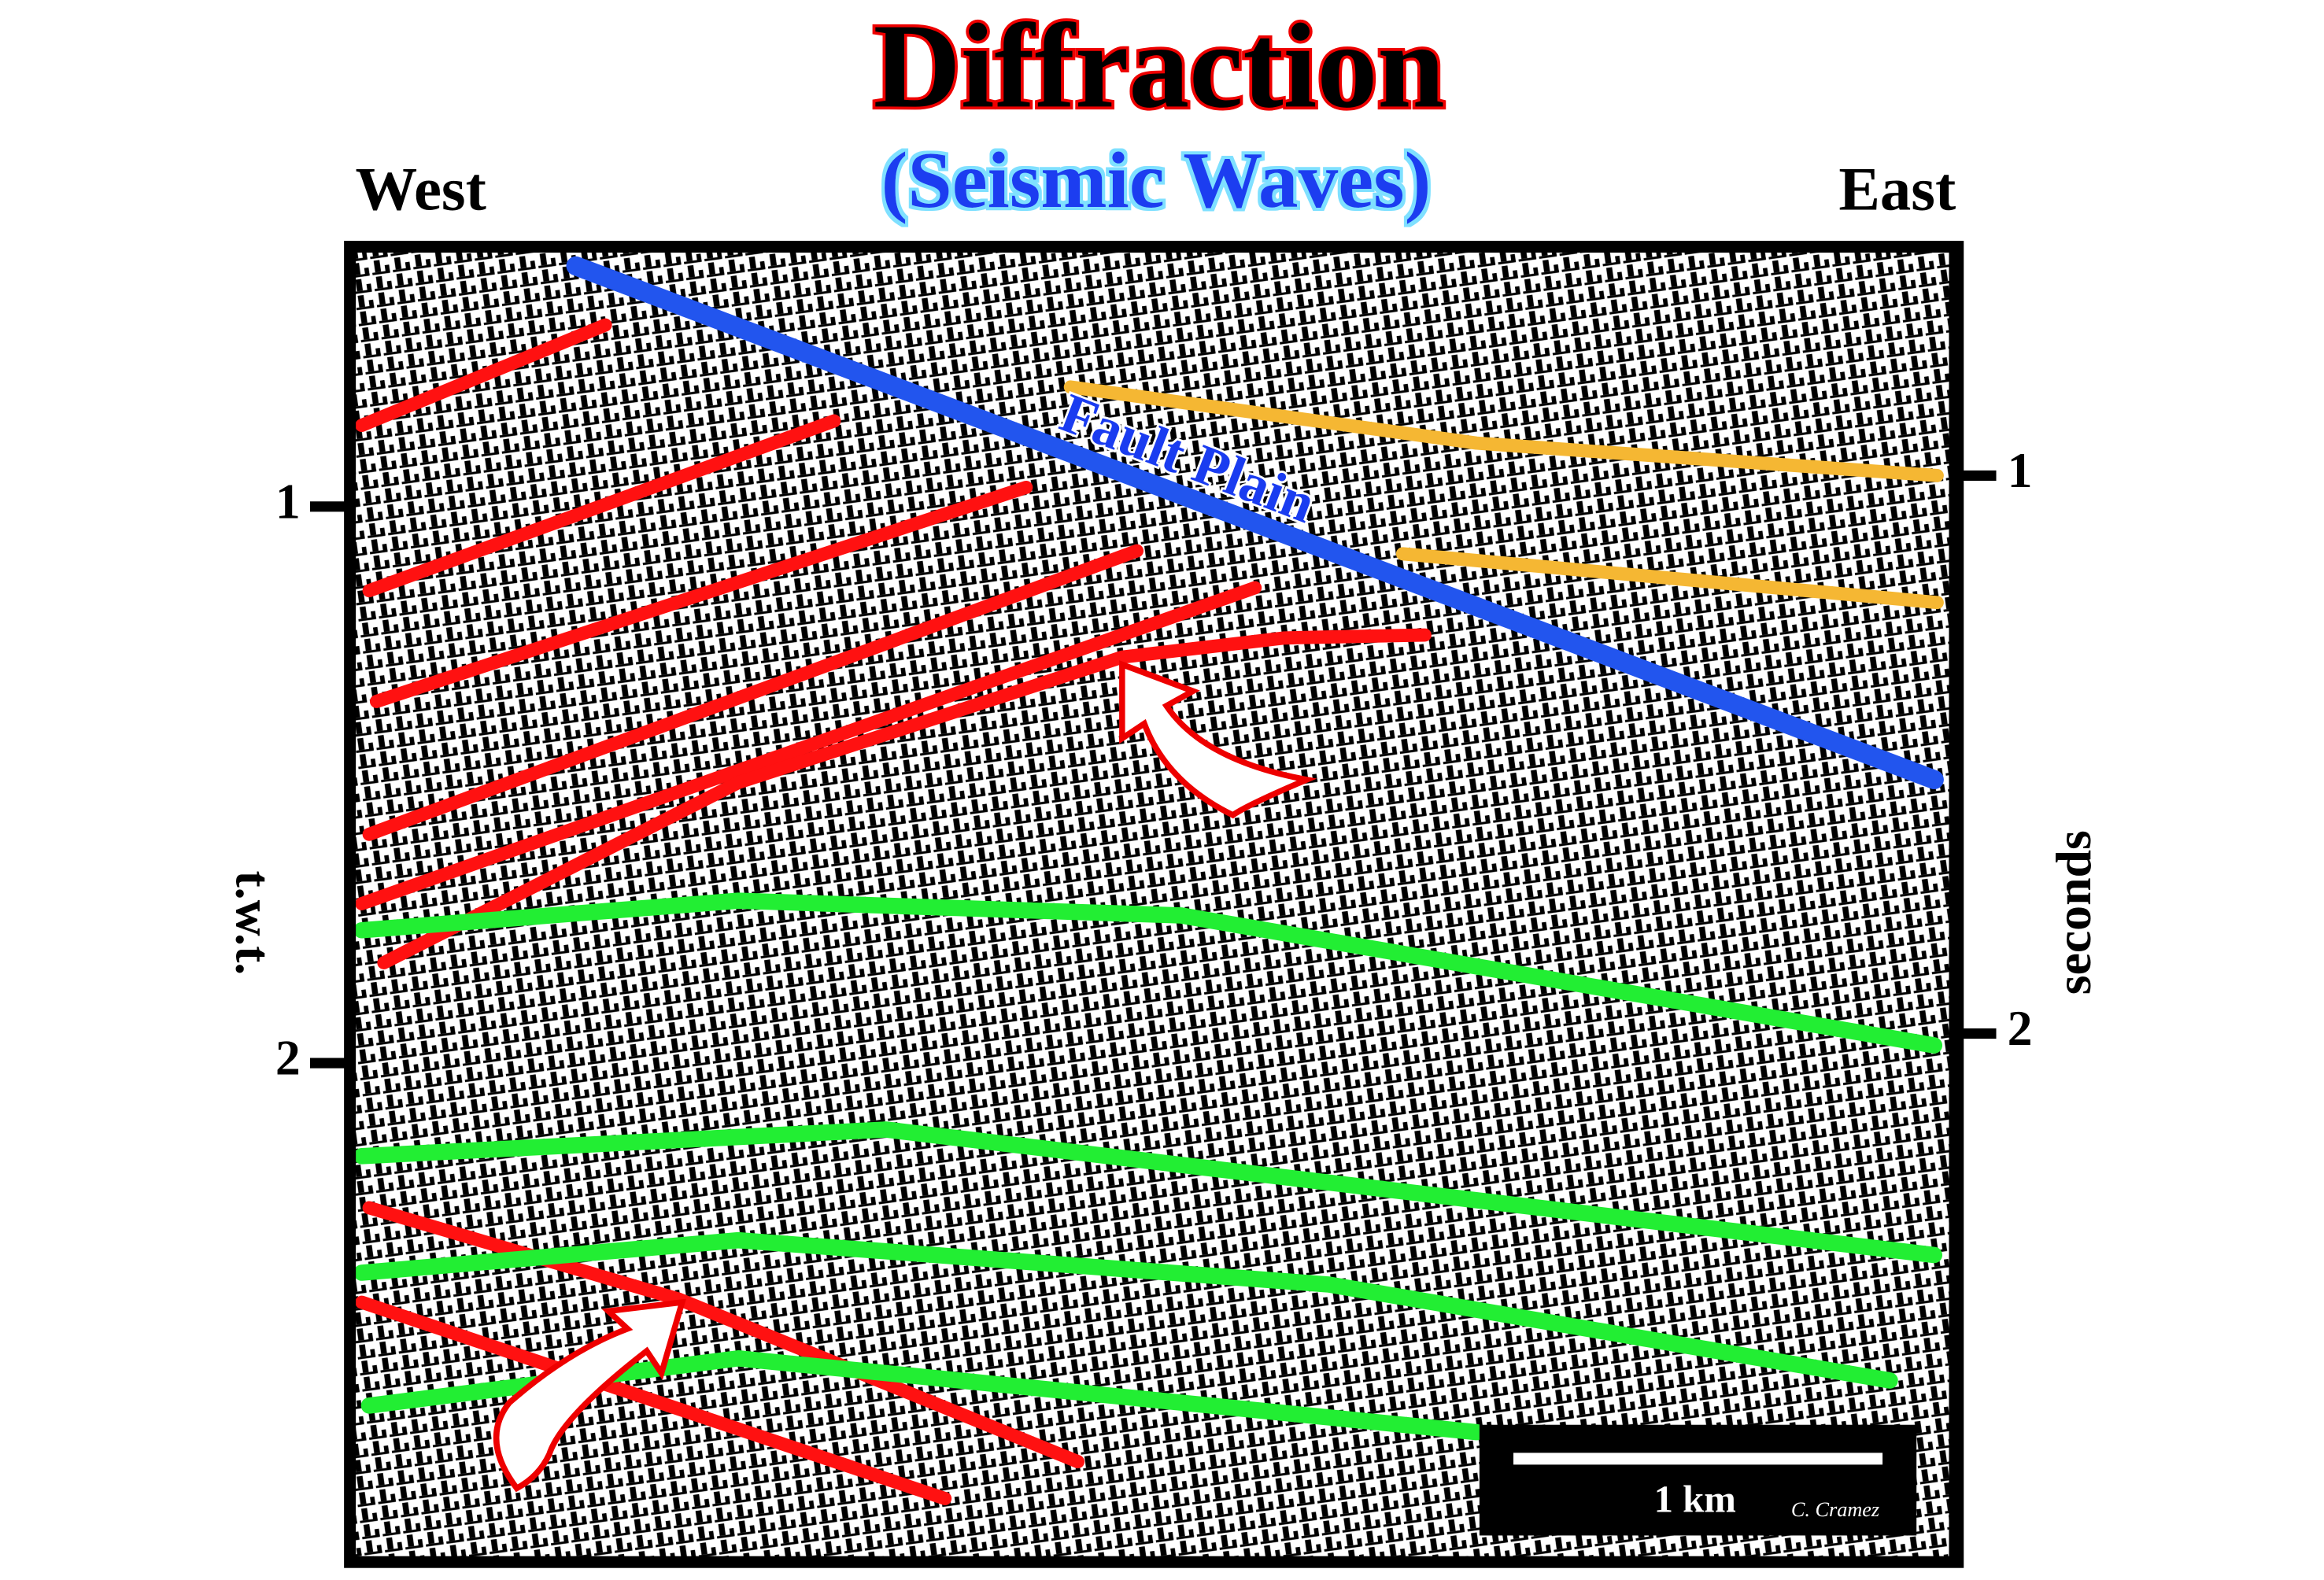 The width and height of the screenshot is (2324, 1580). I want to click on left-axis: 1 2 t.w.t., so click(290, 779).